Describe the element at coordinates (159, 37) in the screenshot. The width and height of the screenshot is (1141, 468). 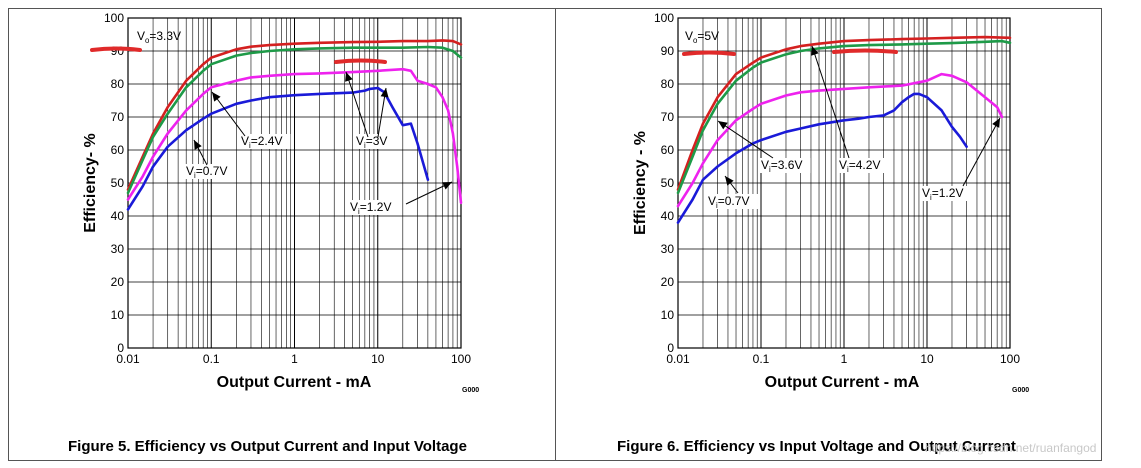
I see `annotation-vo: Vo=3.3V` at that location.